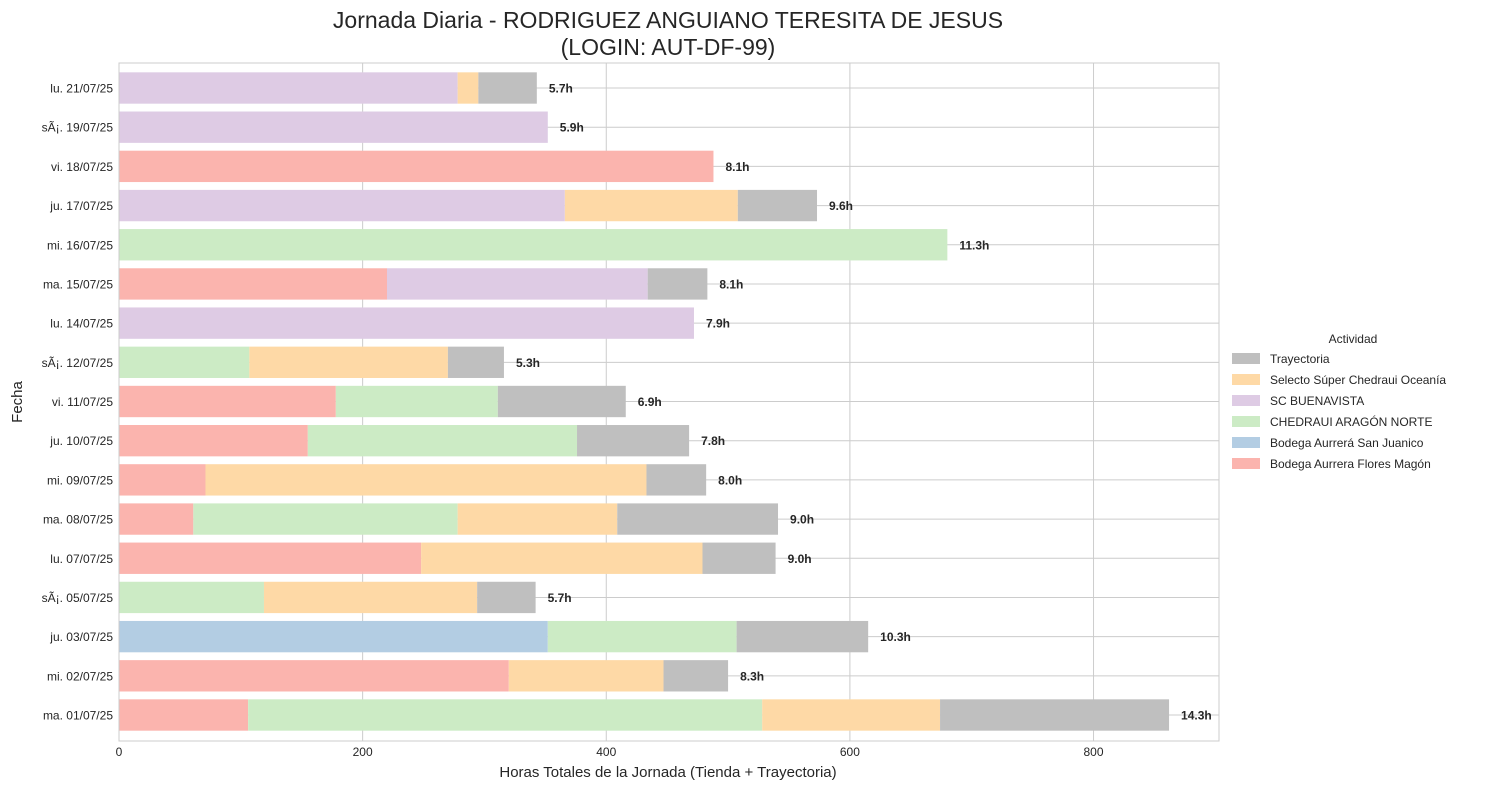 This screenshot has height=790, width=1489. I want to click on y-tick-label: lu. 07/07/25, so click(81, 559).